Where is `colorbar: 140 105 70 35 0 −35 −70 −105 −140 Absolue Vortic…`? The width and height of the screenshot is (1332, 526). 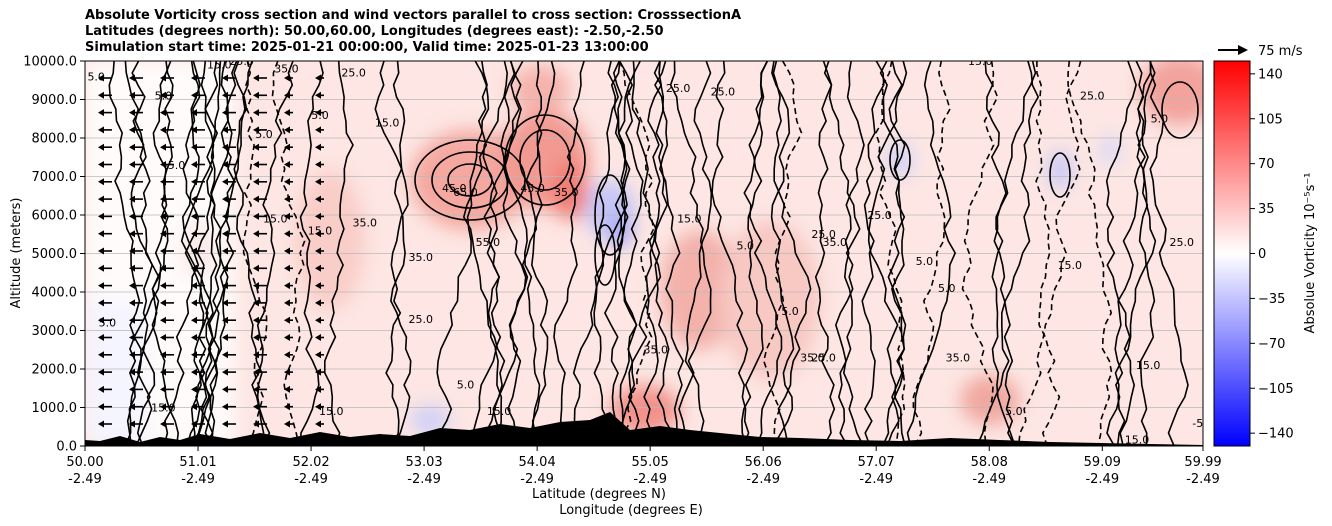
colorbar: 140 105 70 35 0 −35 −70 −105 −140 Absolue Vortic… is located at coordinates (1265, 253).